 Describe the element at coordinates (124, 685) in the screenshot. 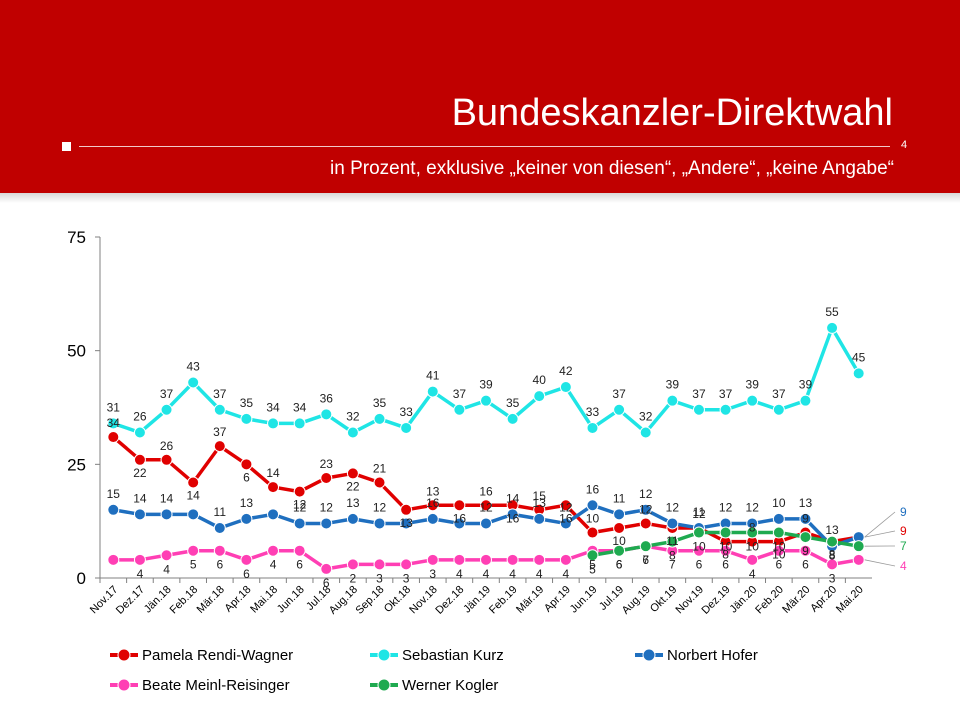

I see `legend-swatch-marker` at that location.